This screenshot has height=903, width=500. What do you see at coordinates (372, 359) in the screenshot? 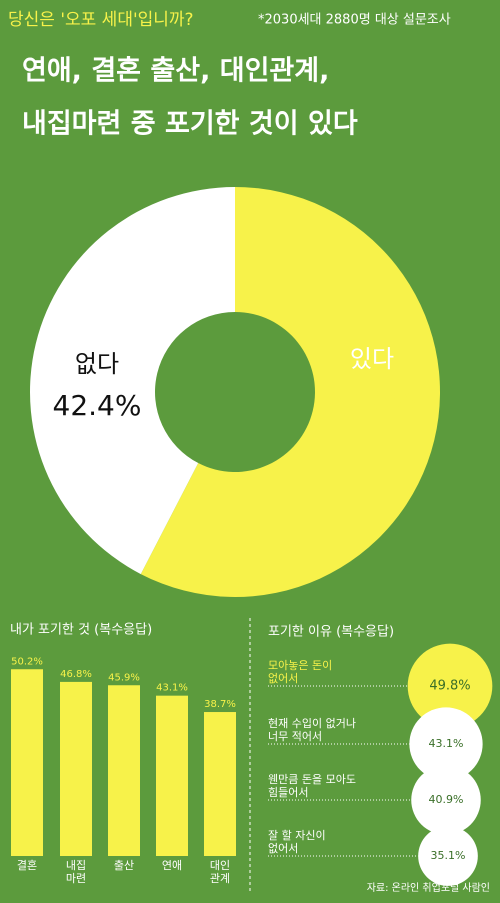
I see `slice-label: 있다` at bounding box center [372, 359].